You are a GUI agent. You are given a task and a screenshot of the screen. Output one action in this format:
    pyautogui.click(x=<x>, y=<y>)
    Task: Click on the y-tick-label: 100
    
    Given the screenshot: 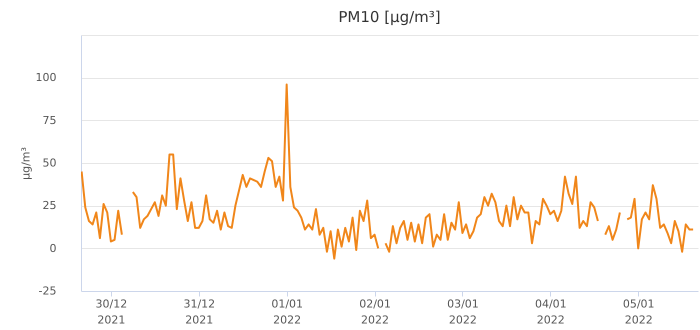 What is the action you would take?
    pyautogui.click(x=46, y=77)
    